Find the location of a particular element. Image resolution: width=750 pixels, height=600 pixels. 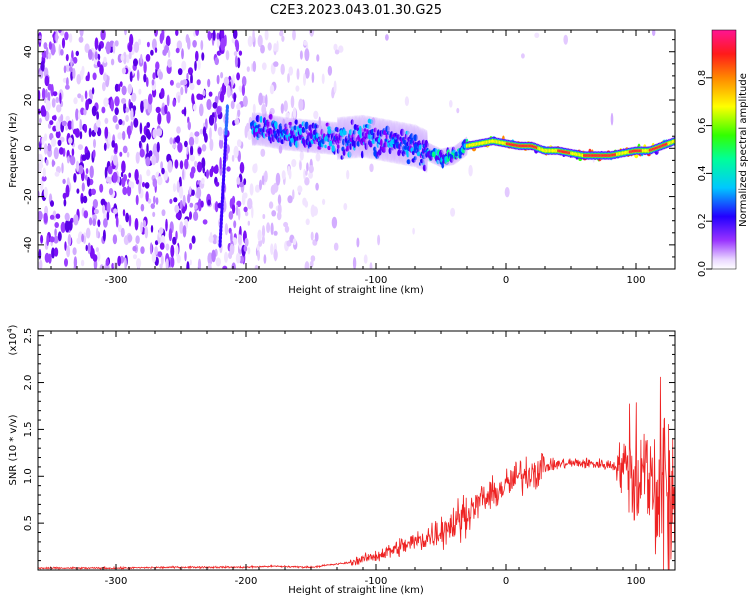

snr-multiplier-label: (x104) is located at coordinates (12, 339).